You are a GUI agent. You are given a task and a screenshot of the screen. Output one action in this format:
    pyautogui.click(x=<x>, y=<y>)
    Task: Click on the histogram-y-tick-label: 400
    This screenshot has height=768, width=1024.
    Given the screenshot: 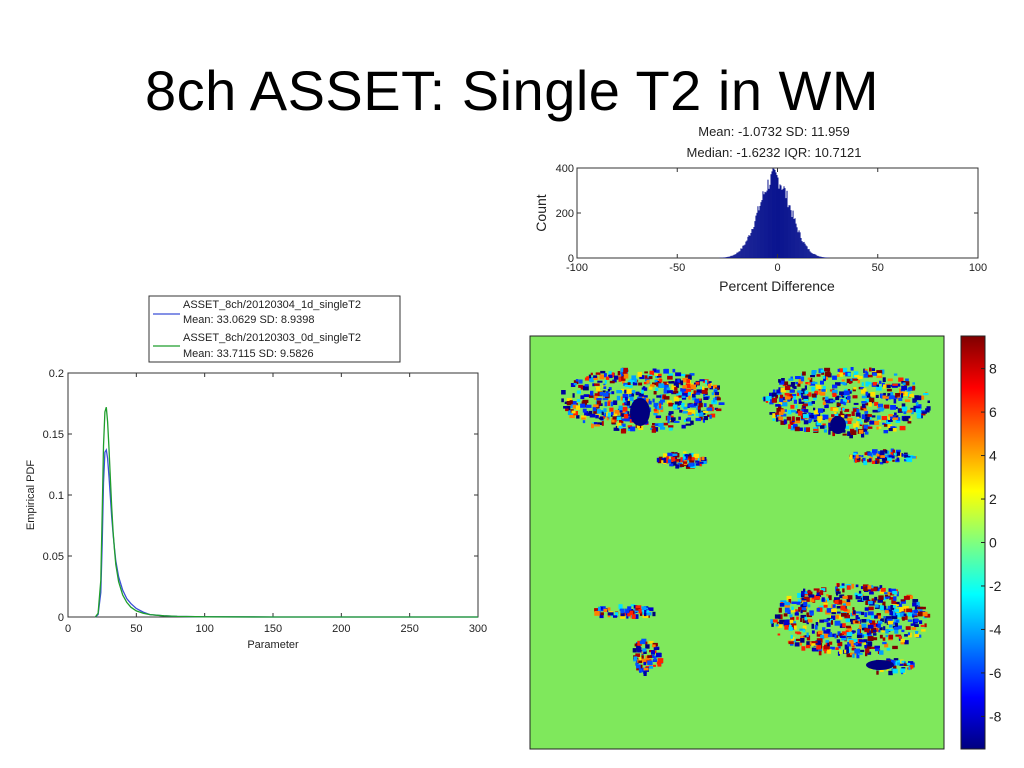 What is the action you would take?
    pyautogui.click(x=565, y=169)
    